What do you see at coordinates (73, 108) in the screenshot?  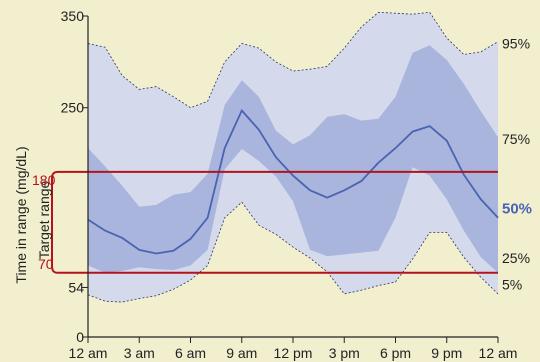 I see `y-tick-label: 250` at bounding box center [73, 108].